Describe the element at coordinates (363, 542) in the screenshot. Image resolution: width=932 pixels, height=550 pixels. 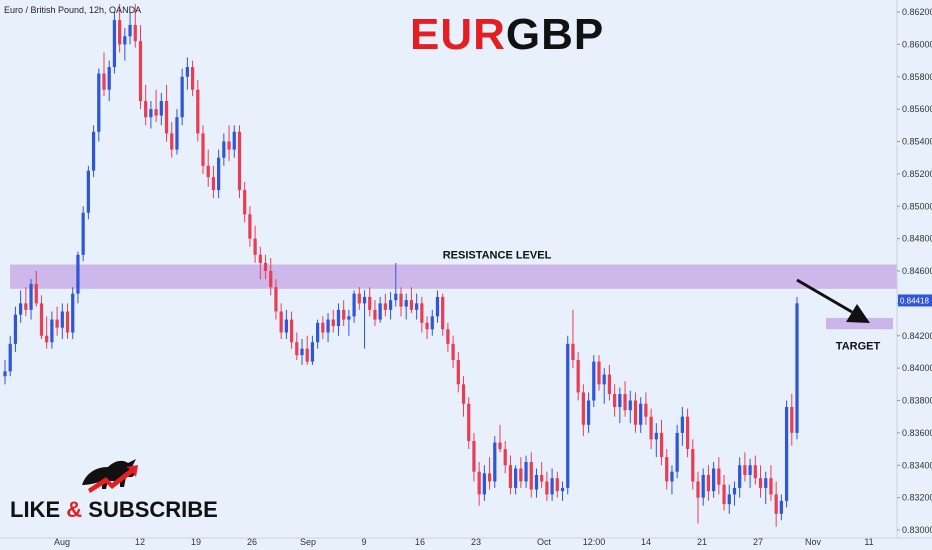
I see `x-tick-label: 9` at that location.